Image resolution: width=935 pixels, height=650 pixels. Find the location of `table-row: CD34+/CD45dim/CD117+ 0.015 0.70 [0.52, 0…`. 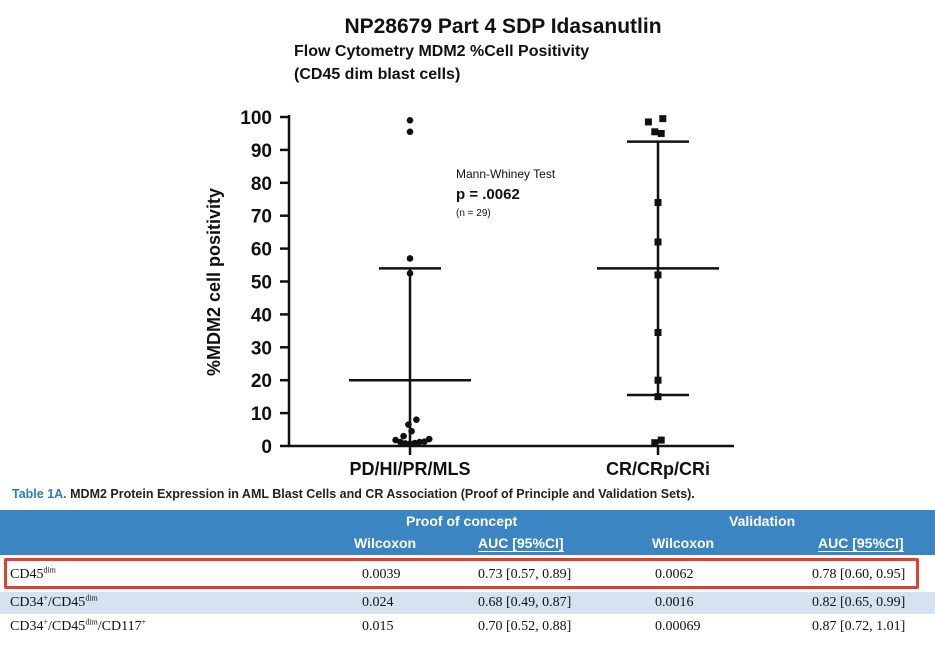

table-row: CD34+/CD45dim/CD117+ 0.015 0.70 [0.52, 0… is located at coordinates (467, 627).